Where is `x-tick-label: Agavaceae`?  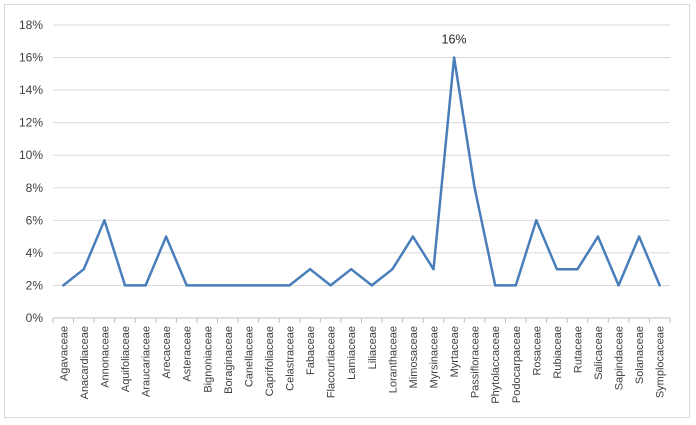
x-tick-label: Agavaceae is located at coordinates (64, 353).